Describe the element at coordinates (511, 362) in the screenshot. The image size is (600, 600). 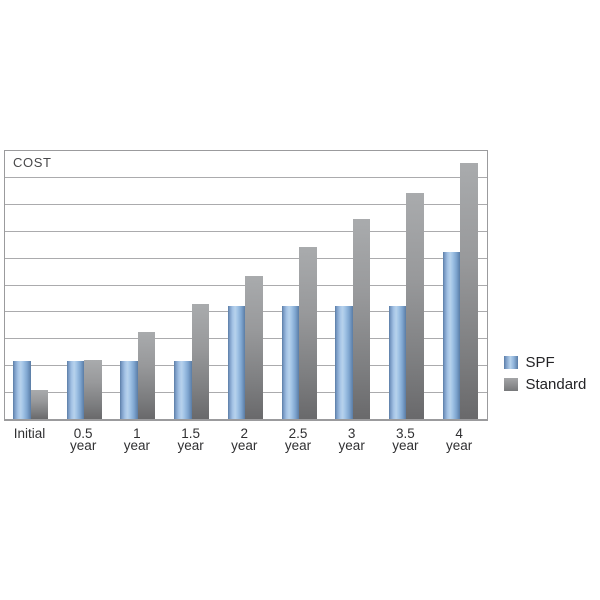
I see `spf-legend-swatch` at that location.